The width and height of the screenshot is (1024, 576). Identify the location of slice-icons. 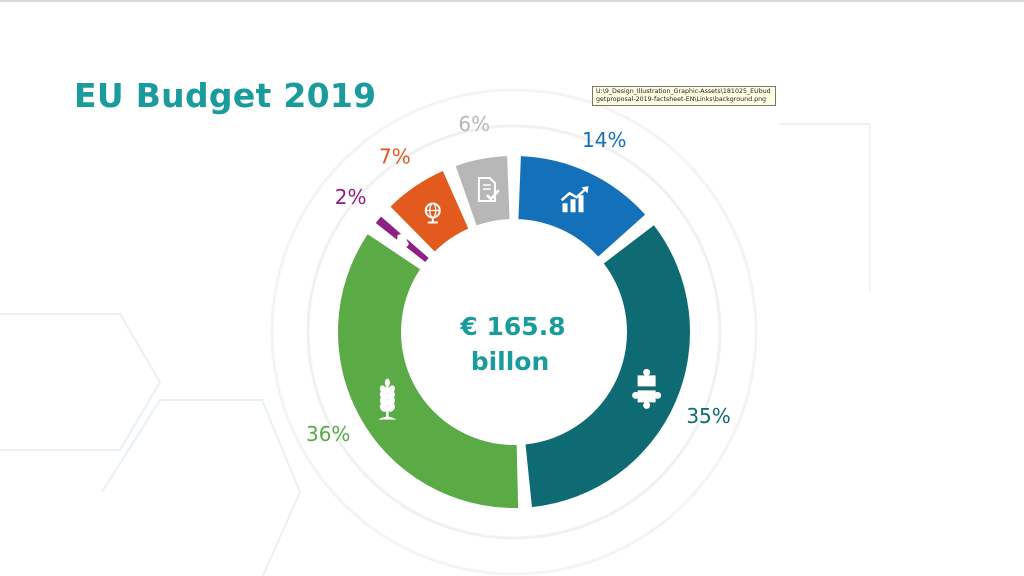
(520, 298).